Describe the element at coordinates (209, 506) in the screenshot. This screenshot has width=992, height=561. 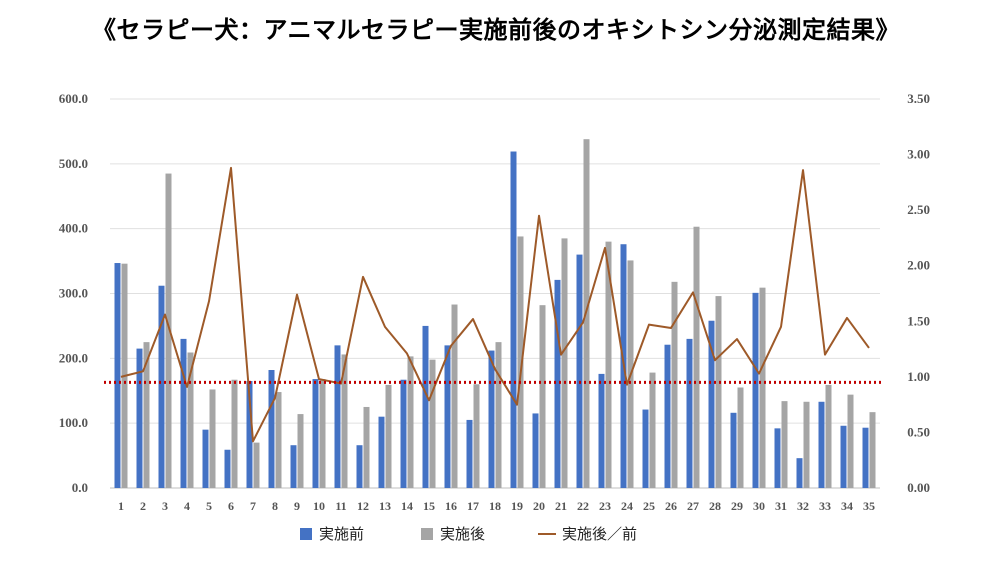
I see `x-tick-label: 5` at that location.